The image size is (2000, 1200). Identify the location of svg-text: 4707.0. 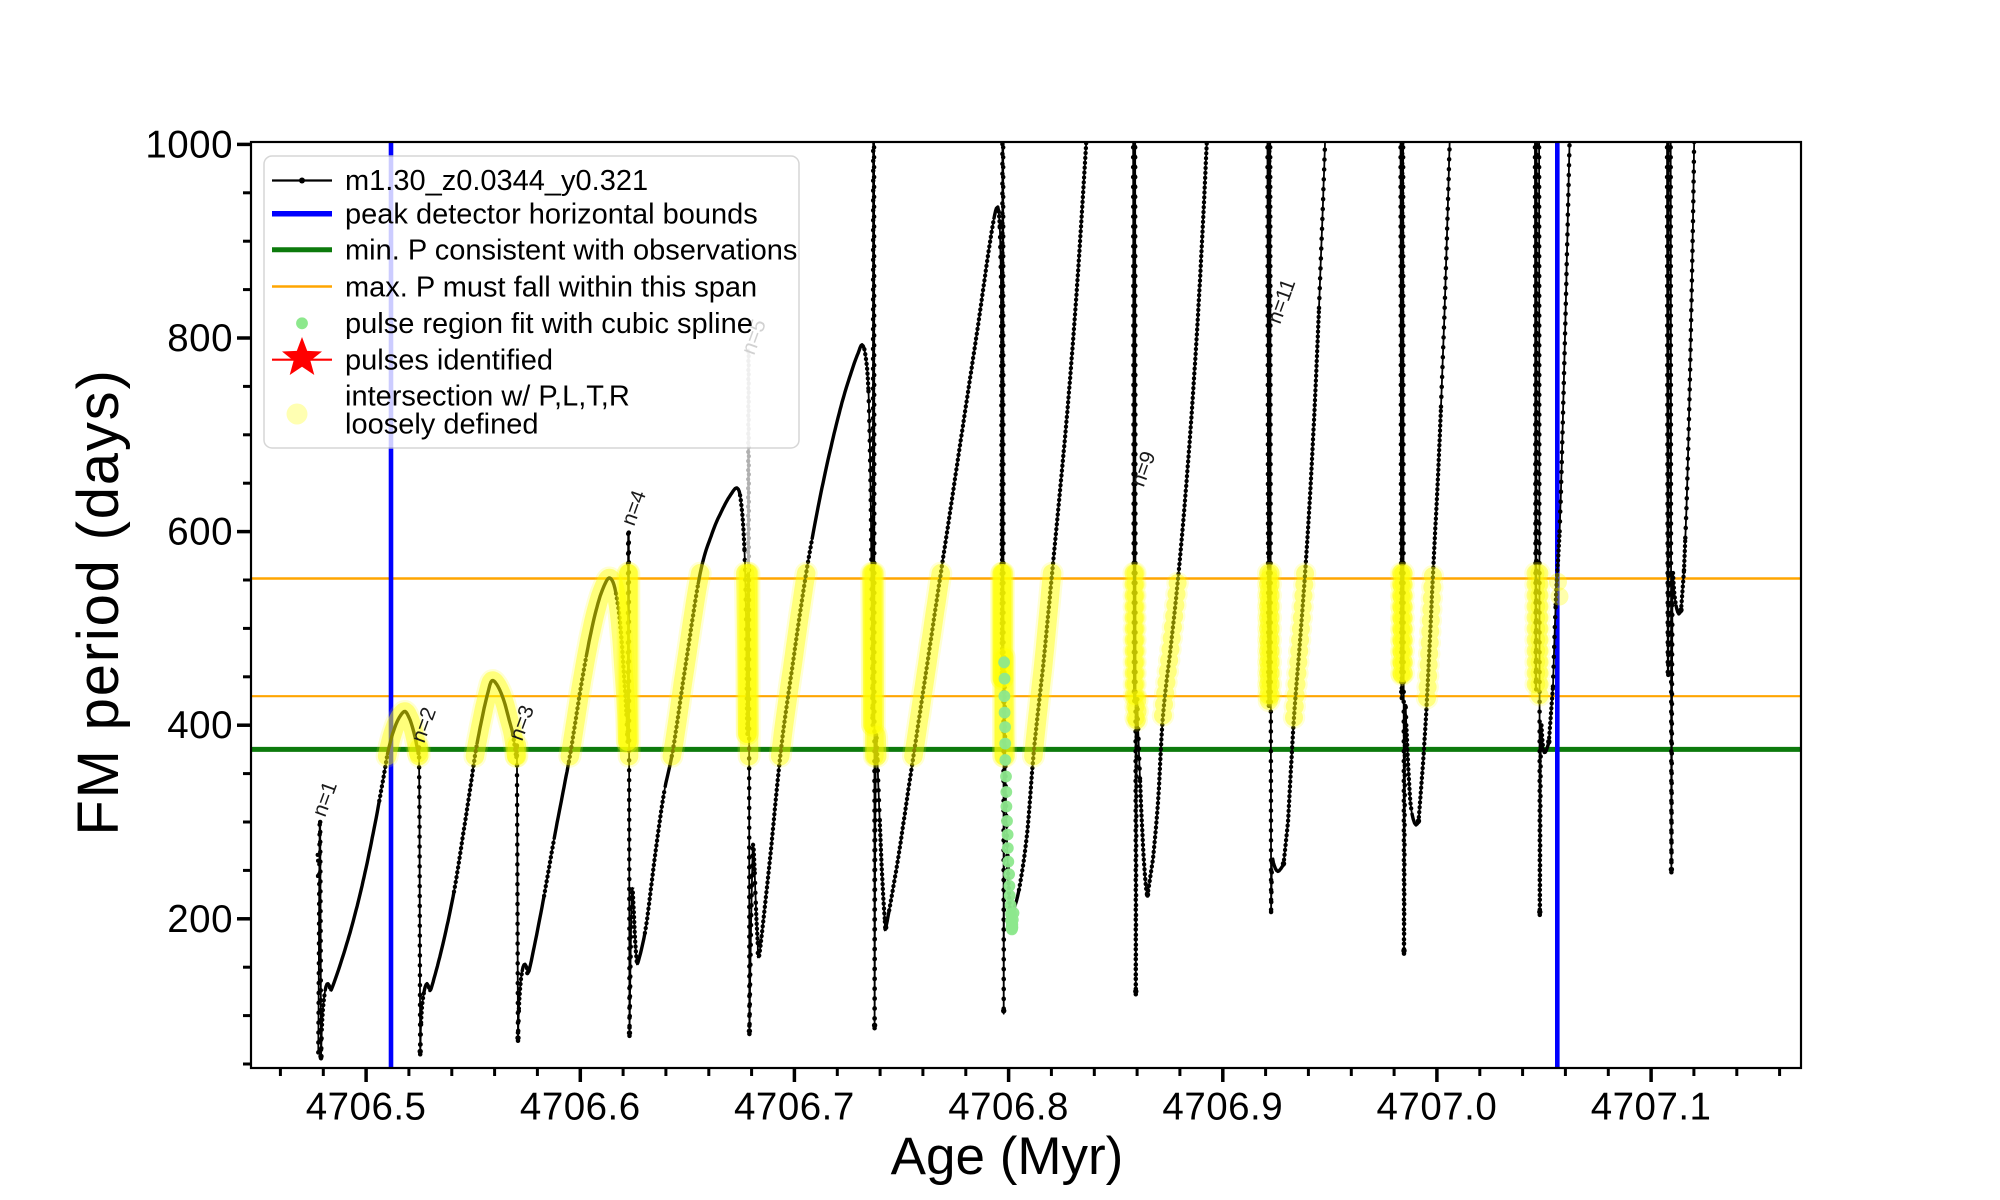
(1437, 1107).